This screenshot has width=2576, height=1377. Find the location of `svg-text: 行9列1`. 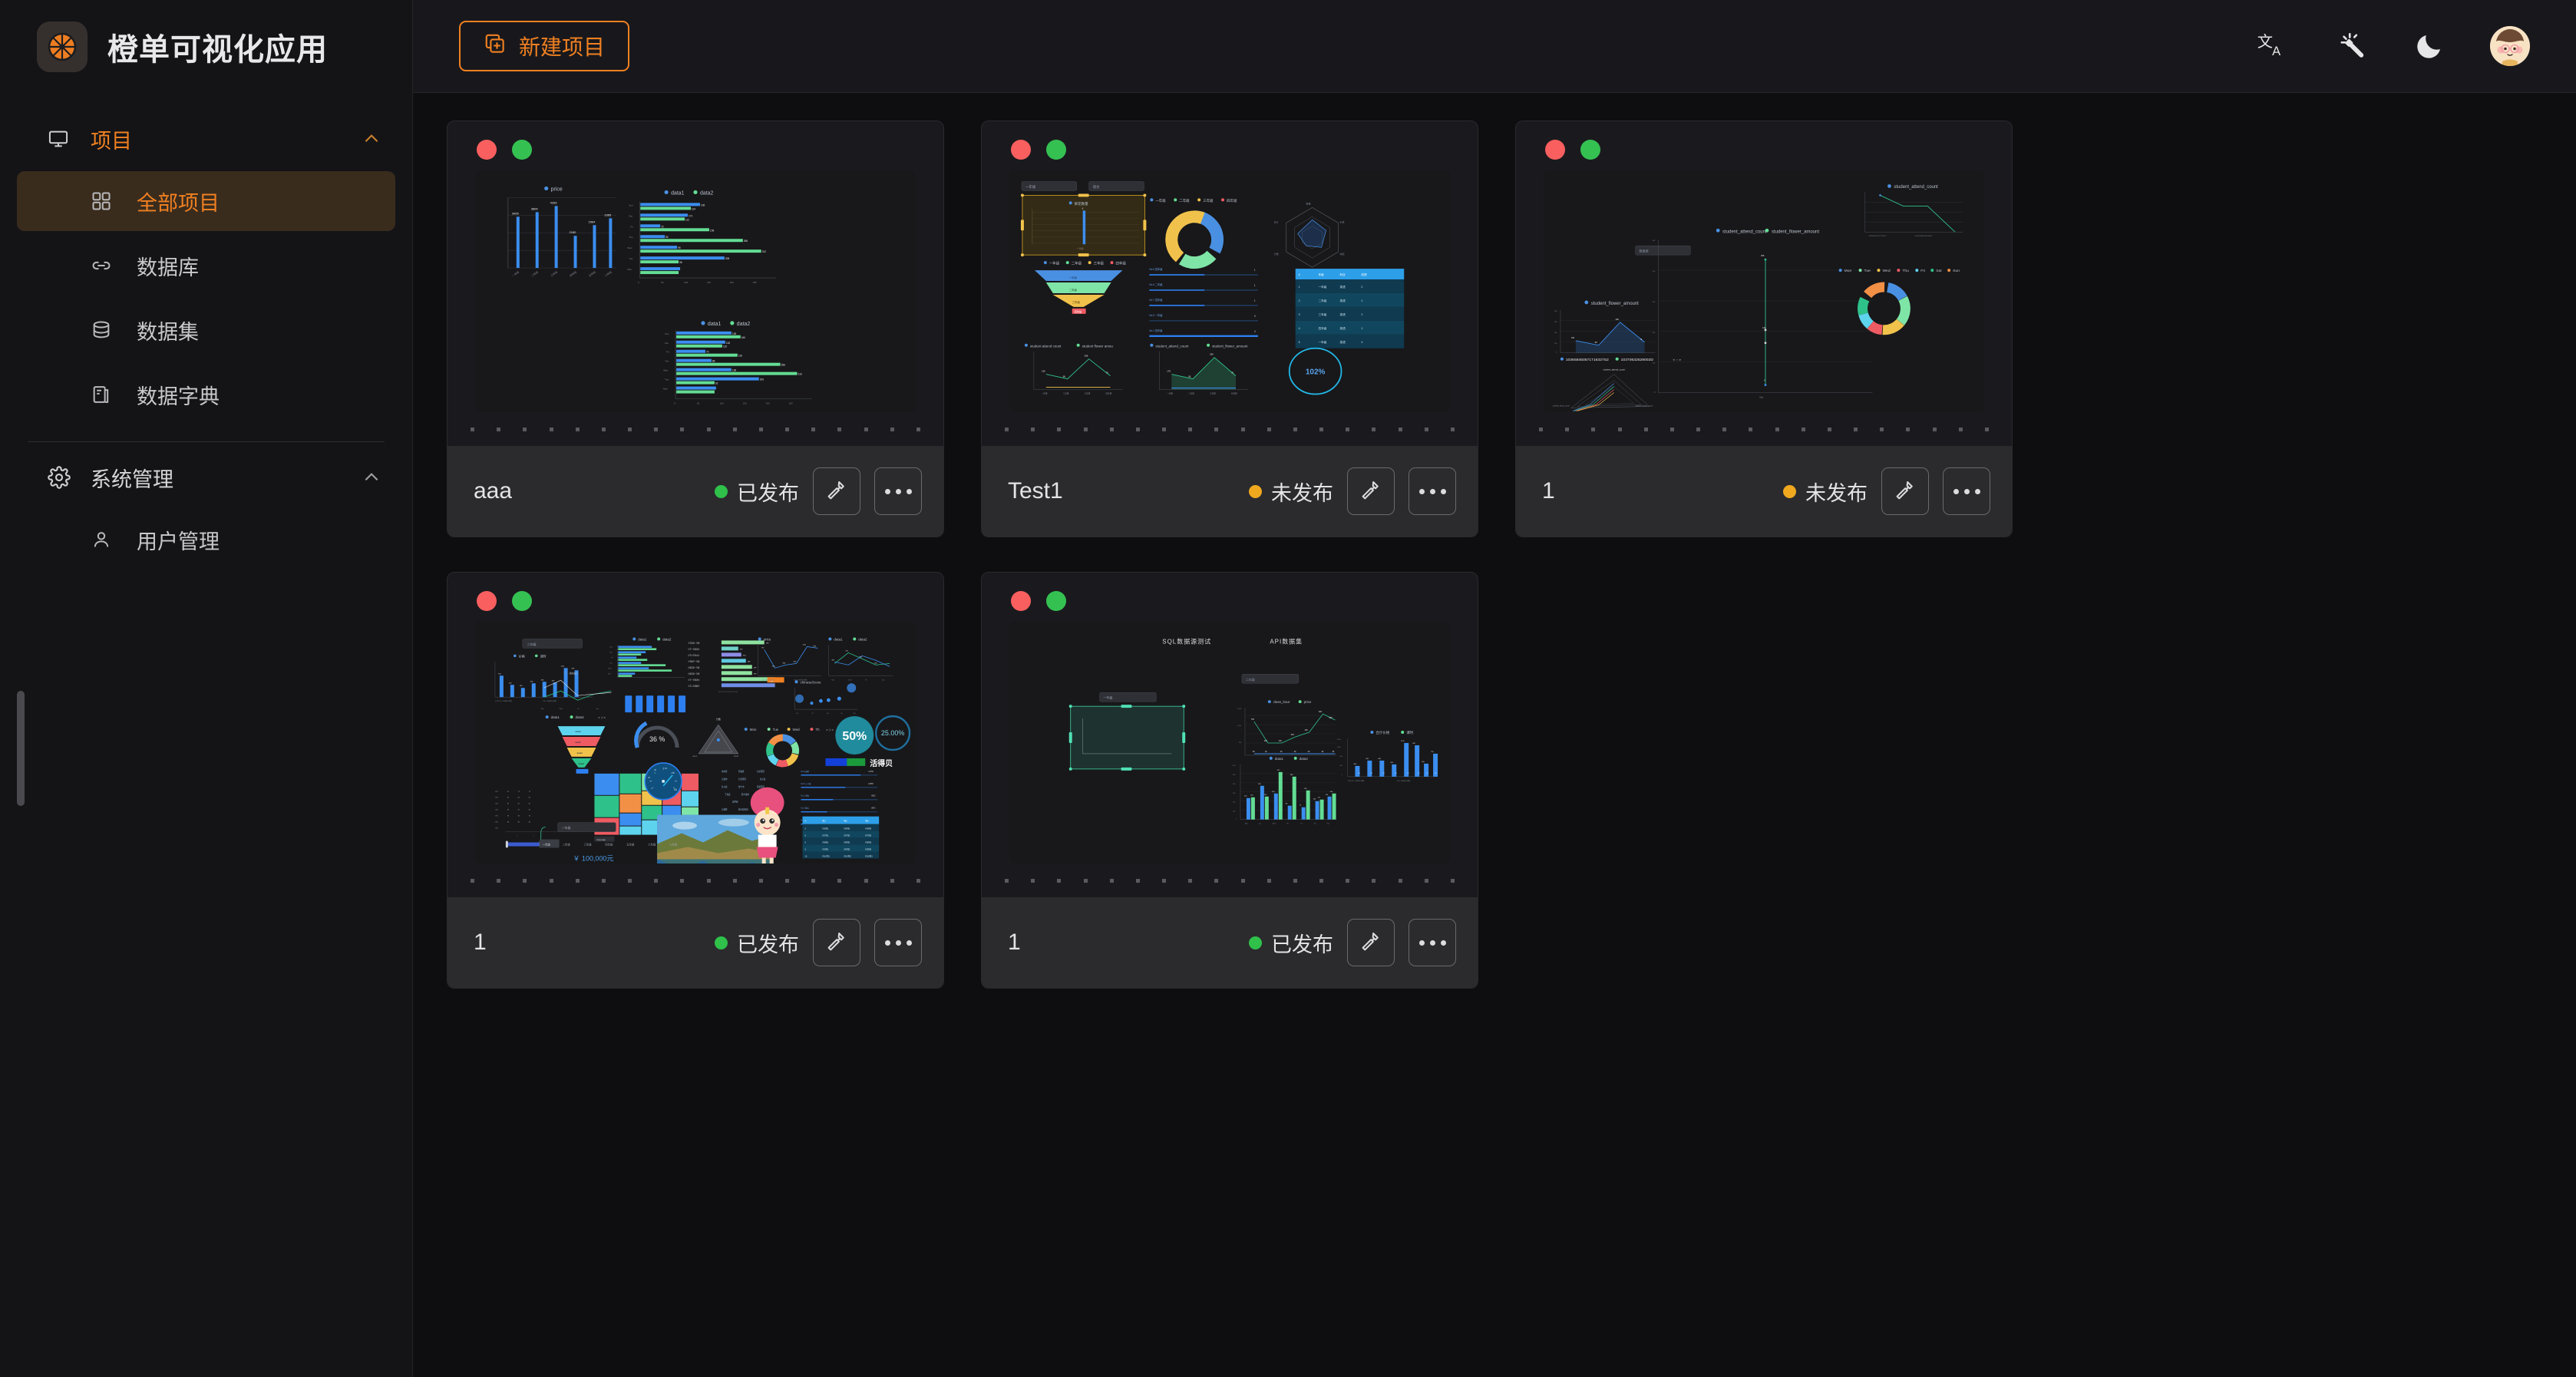

svg-text: 行9列1 is located at coordinates (825, 850).